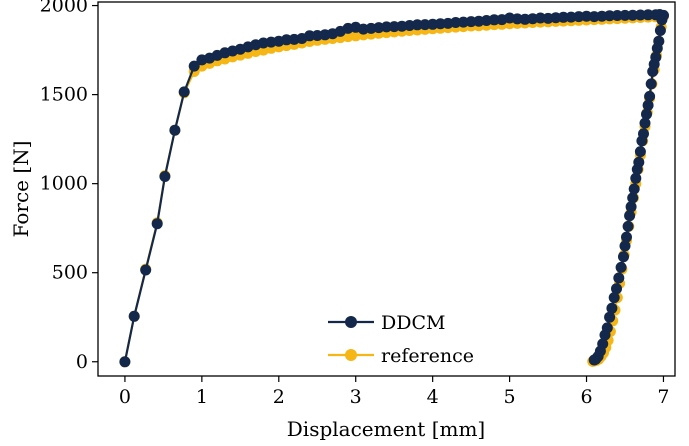  I want to click on x-axis-label: Displacement [mm], so click(386, 429).